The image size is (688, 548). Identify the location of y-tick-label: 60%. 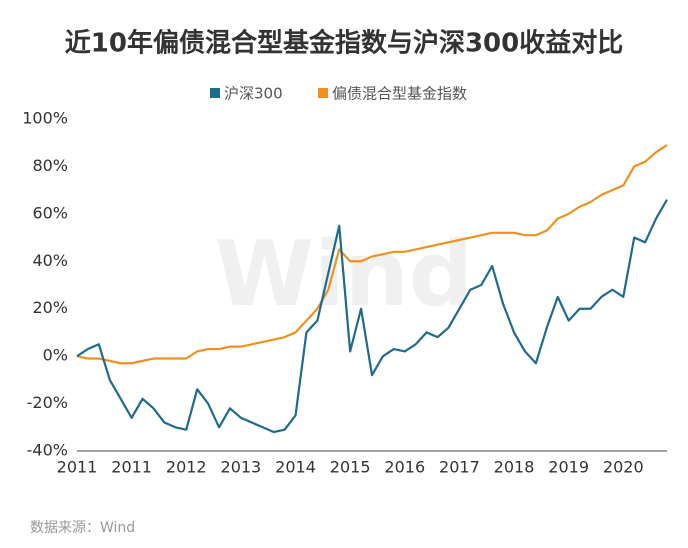
(50, 212).